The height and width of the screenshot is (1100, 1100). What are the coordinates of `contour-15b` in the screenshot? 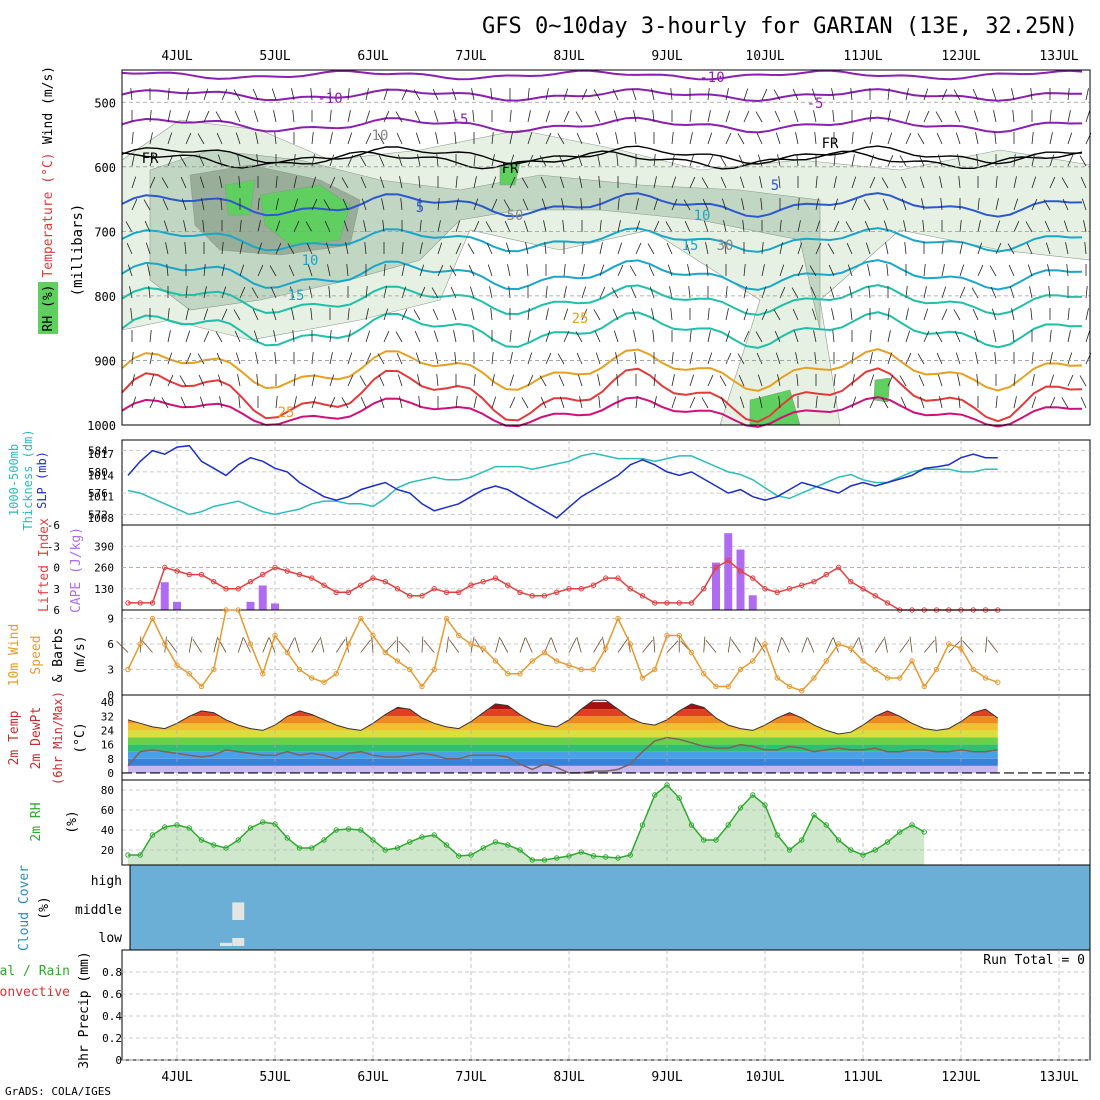 It's located at (602, 300).